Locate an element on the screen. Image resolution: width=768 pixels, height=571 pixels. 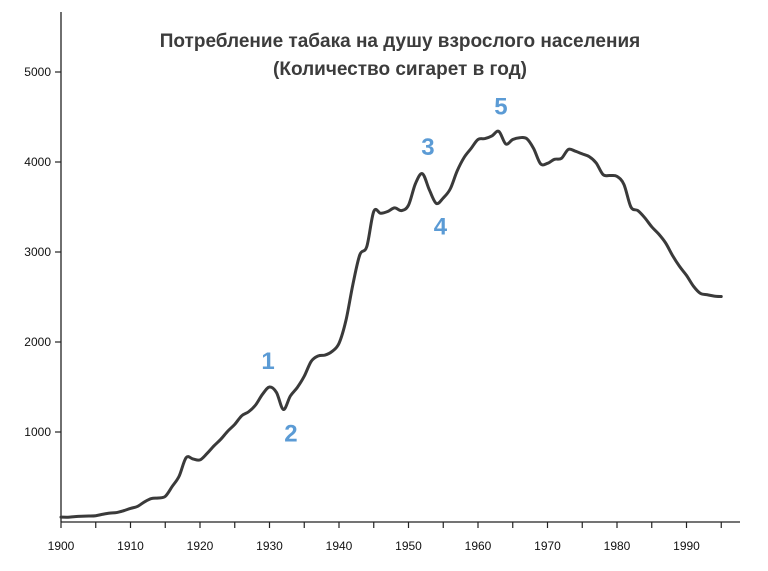
x-tick-label: 1920 is located at coordinates (200, 546).